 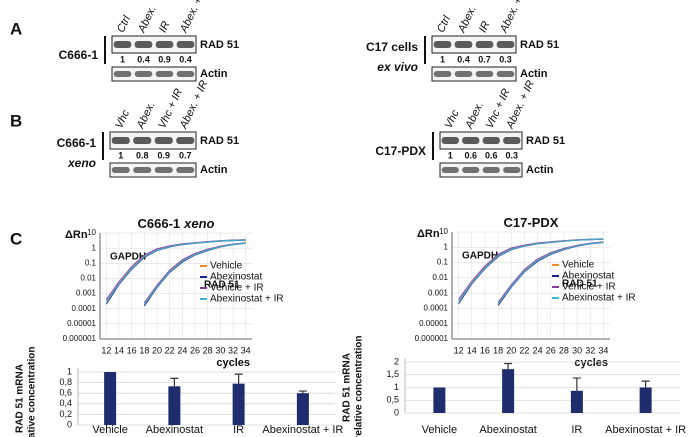 I want to click on x-tick-label: 12, so click(x=106, y=350).